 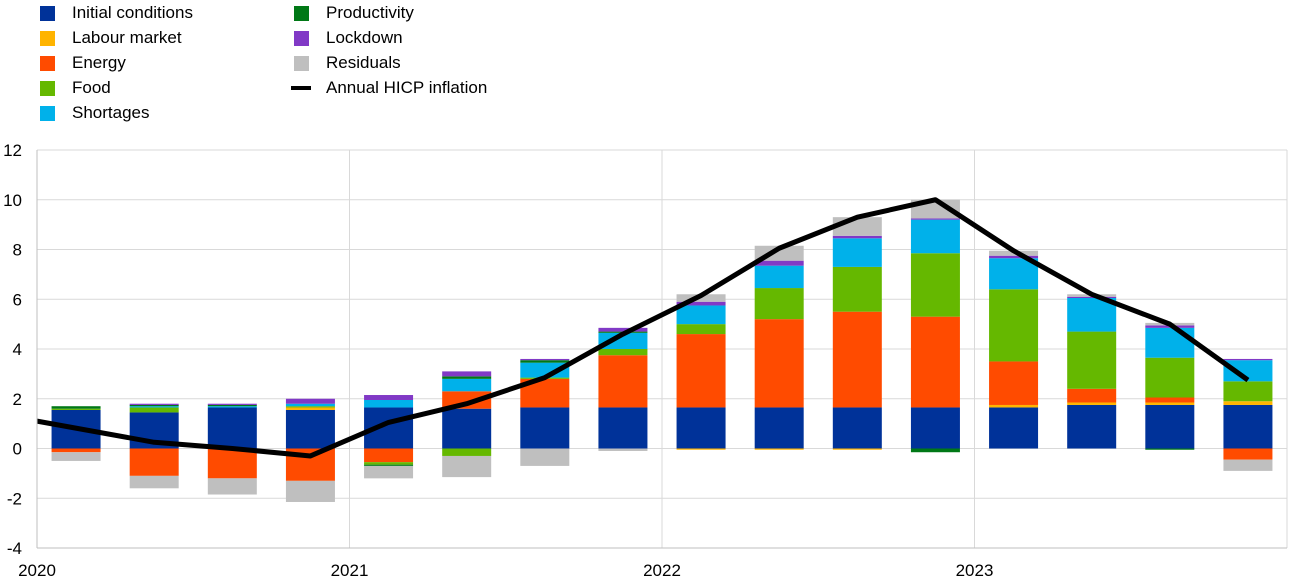 What do you see at coordinates (37, 570) in the screenshot?
I see `x-tick-label: 2020` at bounding box center [37, 570].